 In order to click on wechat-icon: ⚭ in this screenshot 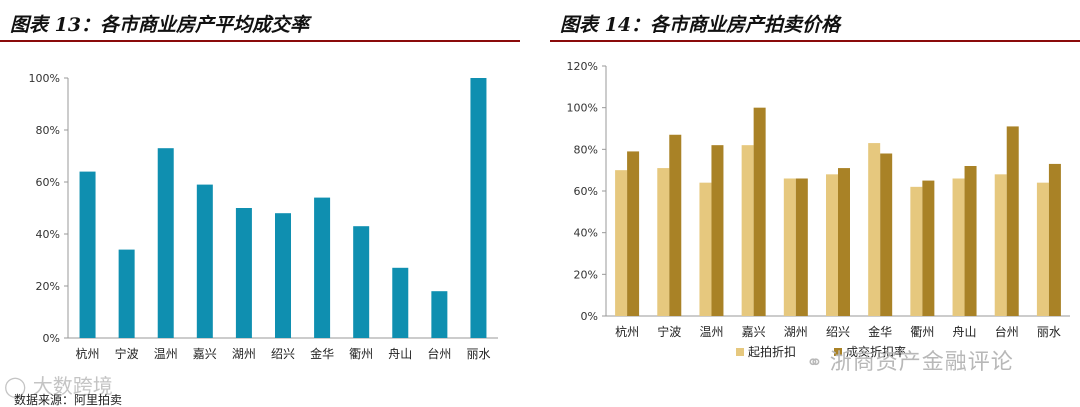, I will do `click(815, 362)`.